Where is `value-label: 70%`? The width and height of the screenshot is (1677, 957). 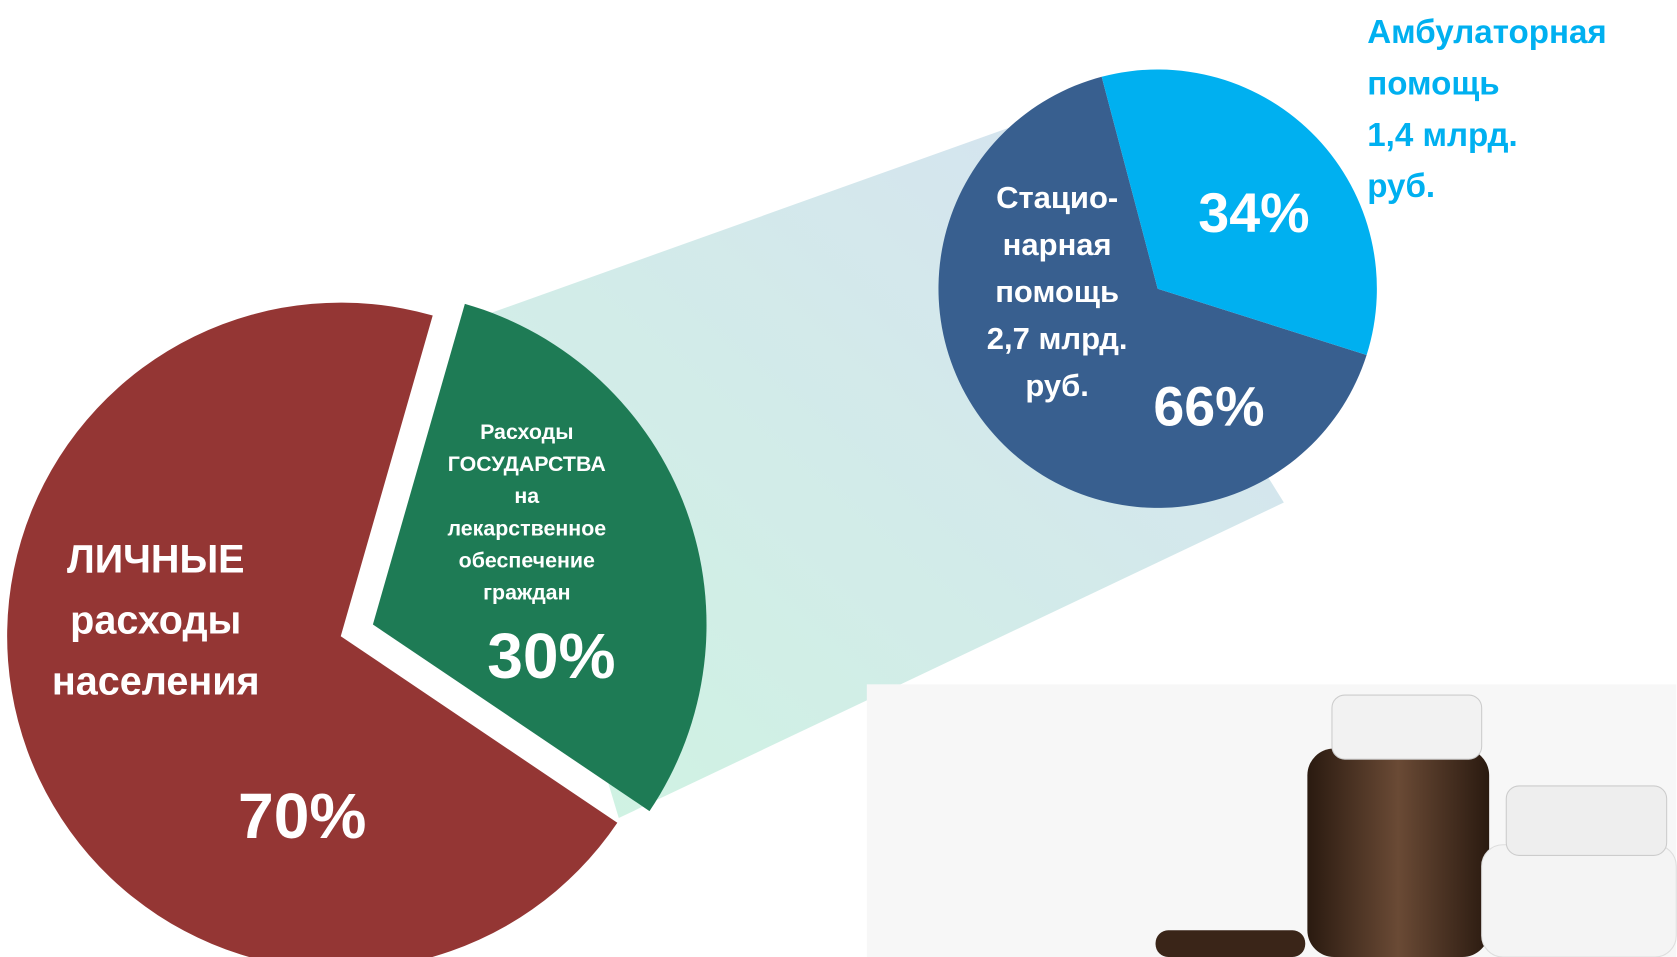
value-label: 70% is located at coordinates (302, 816).